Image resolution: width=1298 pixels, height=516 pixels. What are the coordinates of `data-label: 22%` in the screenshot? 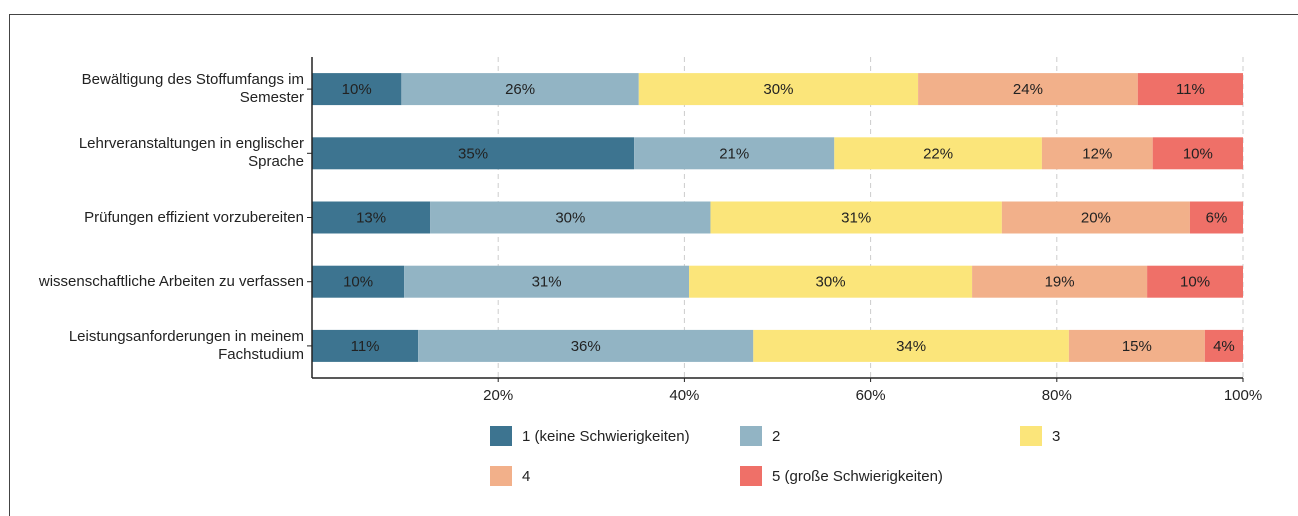 It's located at (938, 153).